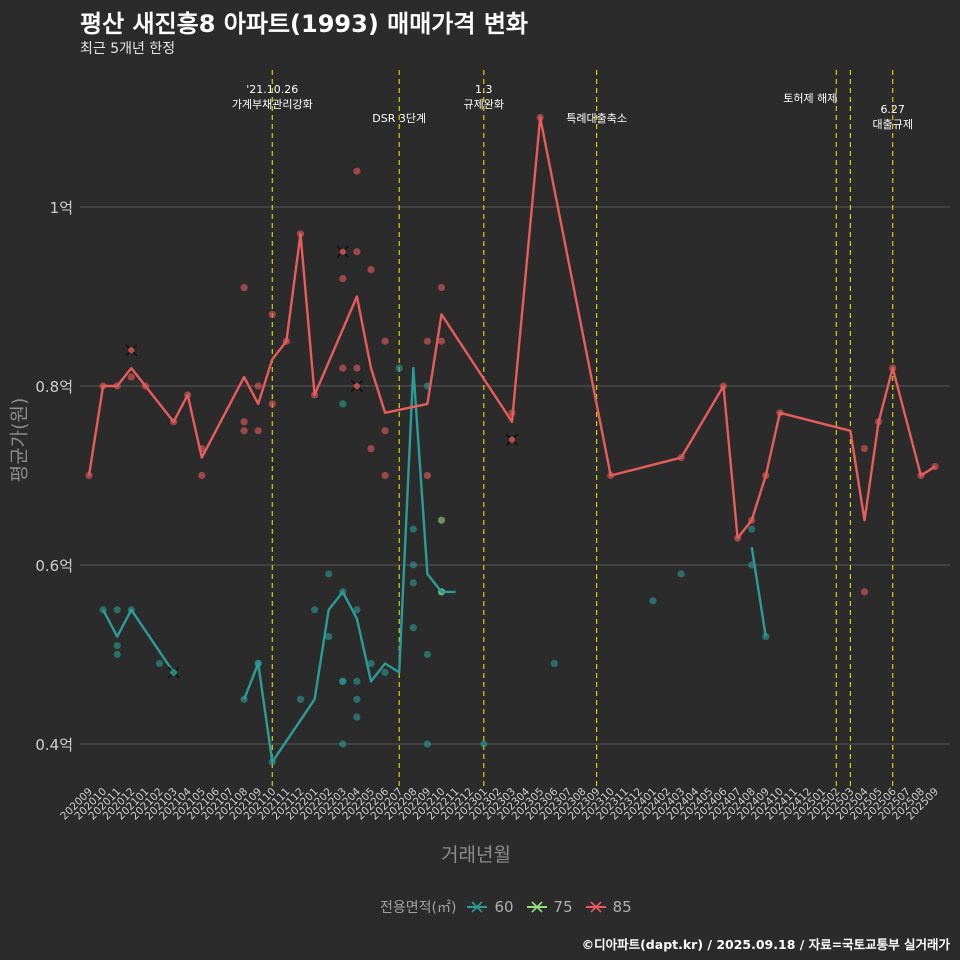  What do you see at coordinates (19, 440) in the screenshot?
I see `y-axis-label: 평균가(원)` at bounding box center [19, 440].